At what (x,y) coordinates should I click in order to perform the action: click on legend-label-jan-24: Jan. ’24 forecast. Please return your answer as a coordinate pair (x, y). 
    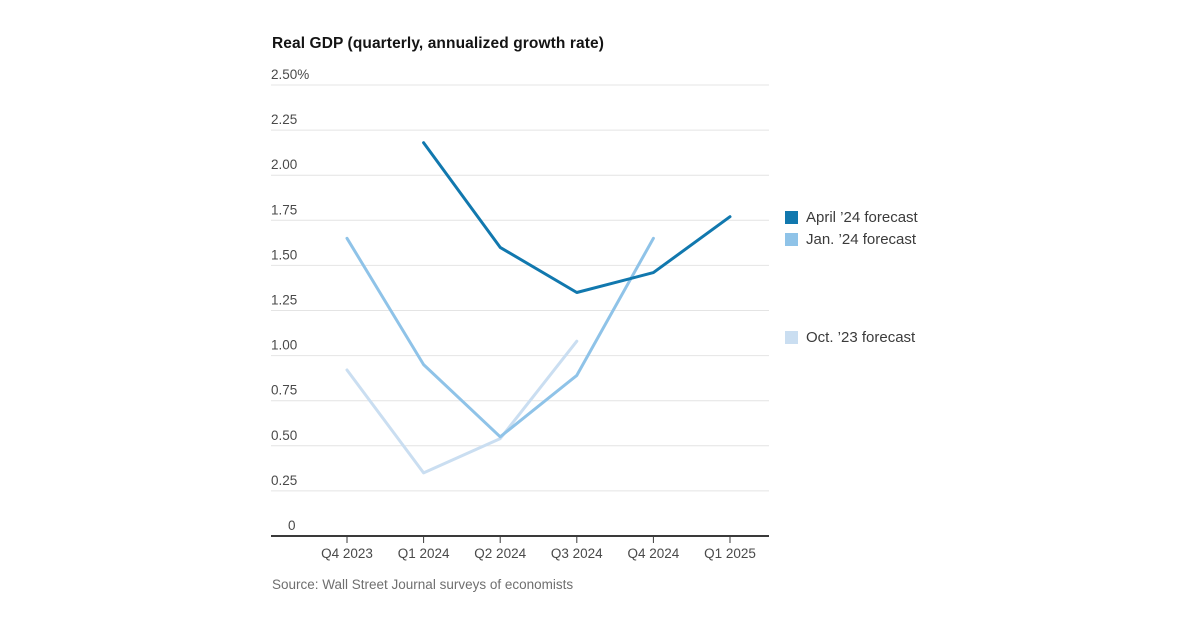
    Looking at the image, I should click on (861, 239).